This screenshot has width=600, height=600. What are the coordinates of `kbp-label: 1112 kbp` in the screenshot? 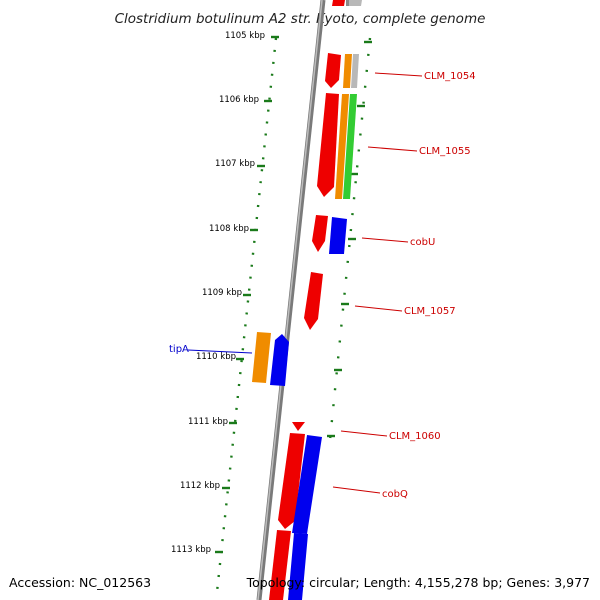 It's located at (200, 486).